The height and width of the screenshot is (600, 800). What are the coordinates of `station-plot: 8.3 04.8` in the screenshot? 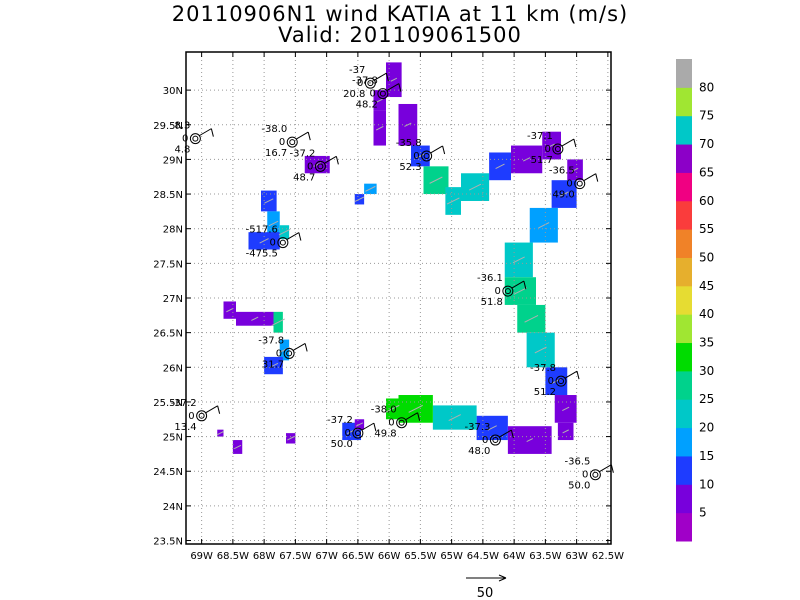 It's located at (194, 138).